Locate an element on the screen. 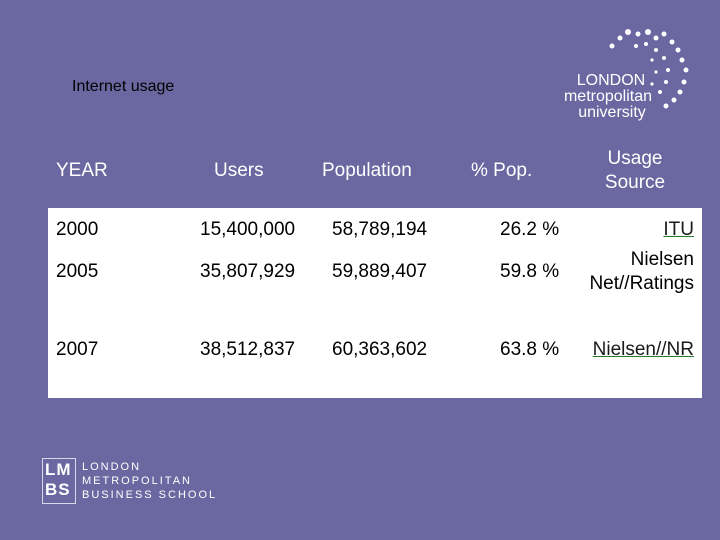  header-year: YEAR is located at coordinates (82, 170).